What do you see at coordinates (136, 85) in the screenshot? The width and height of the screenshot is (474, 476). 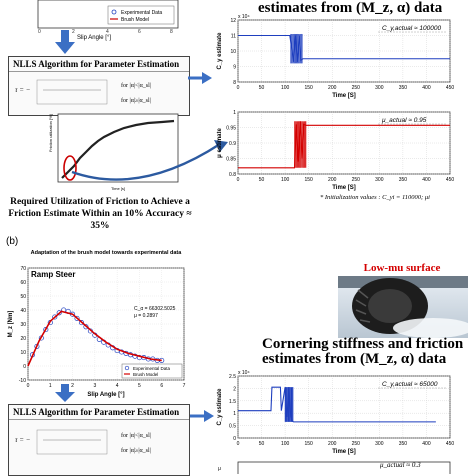 I see `nlls-cond-1: for |α|<|α_sl|` at bounding box center [136, 85].